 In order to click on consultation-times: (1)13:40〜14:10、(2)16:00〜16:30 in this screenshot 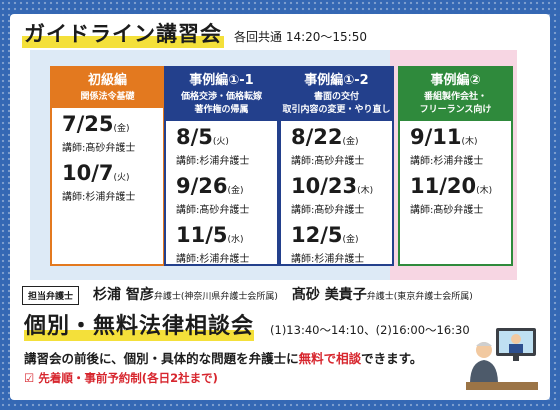, I will do `click(370, 330)`.